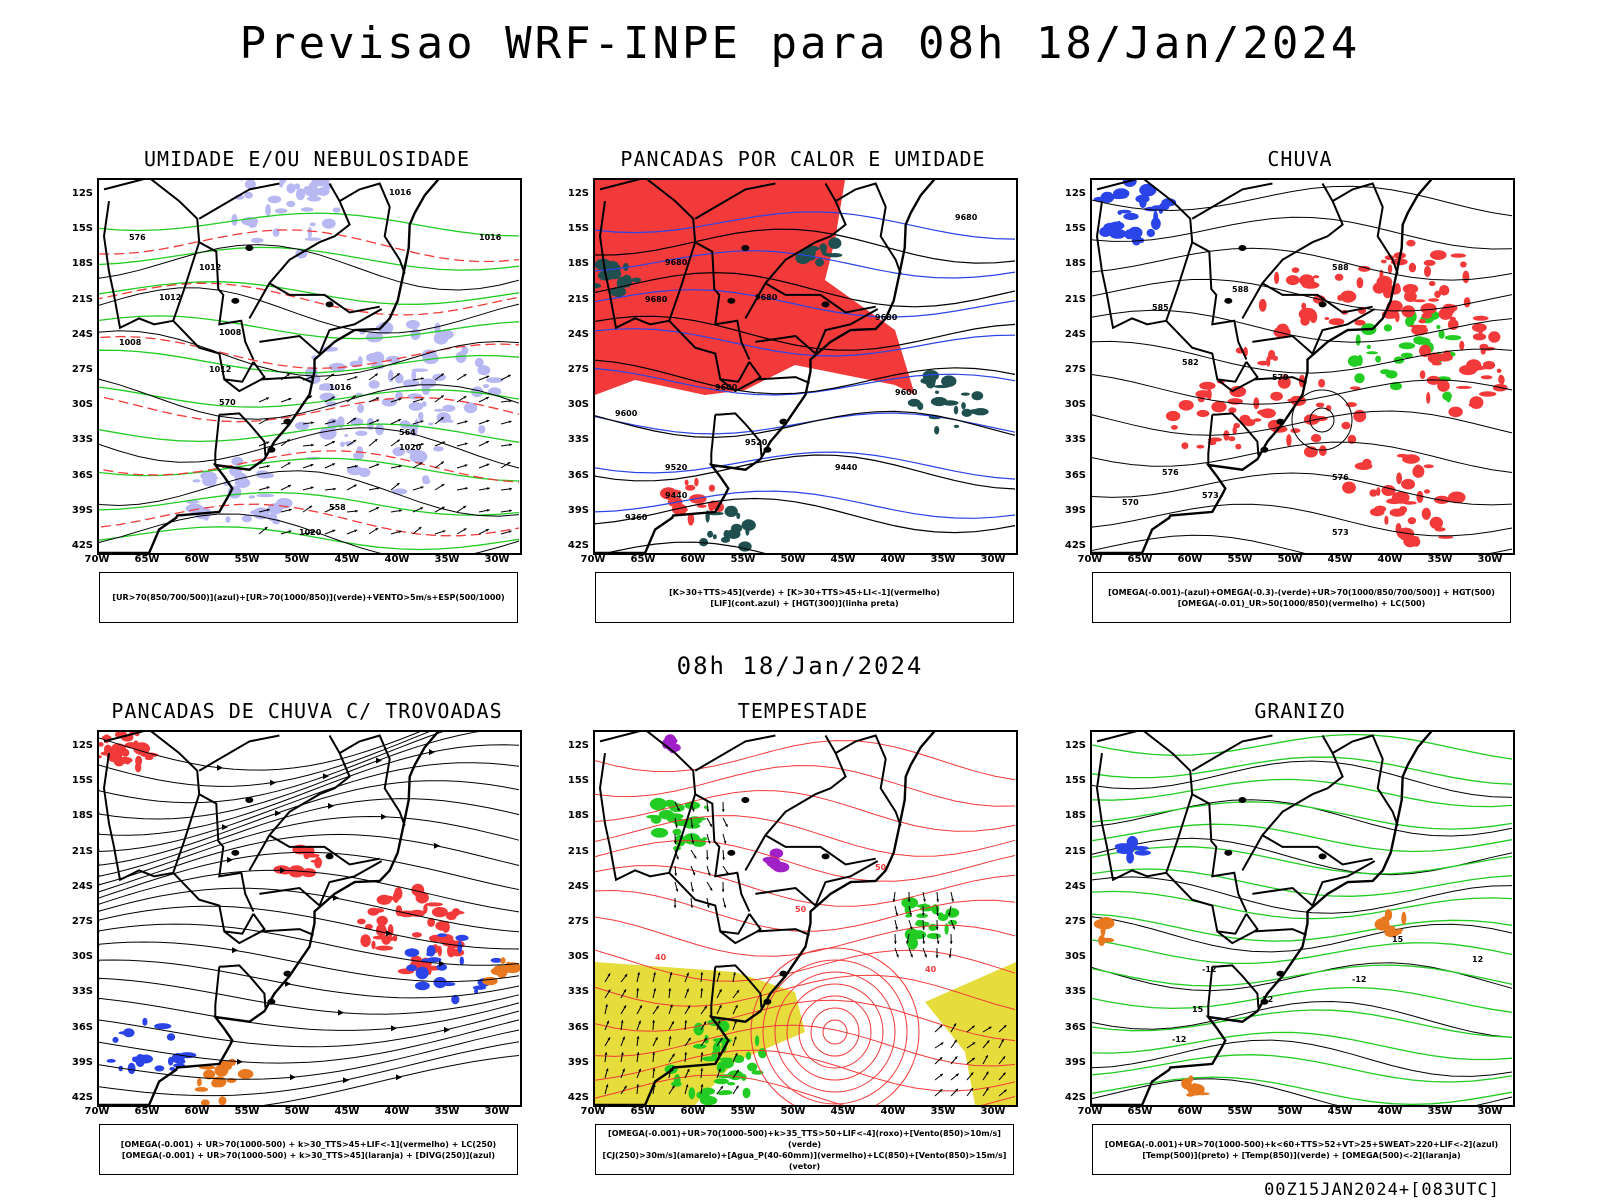 This screenshot has height=1200, width=1600. I want to click on longitude-label: 30W, so click(497, 1111).